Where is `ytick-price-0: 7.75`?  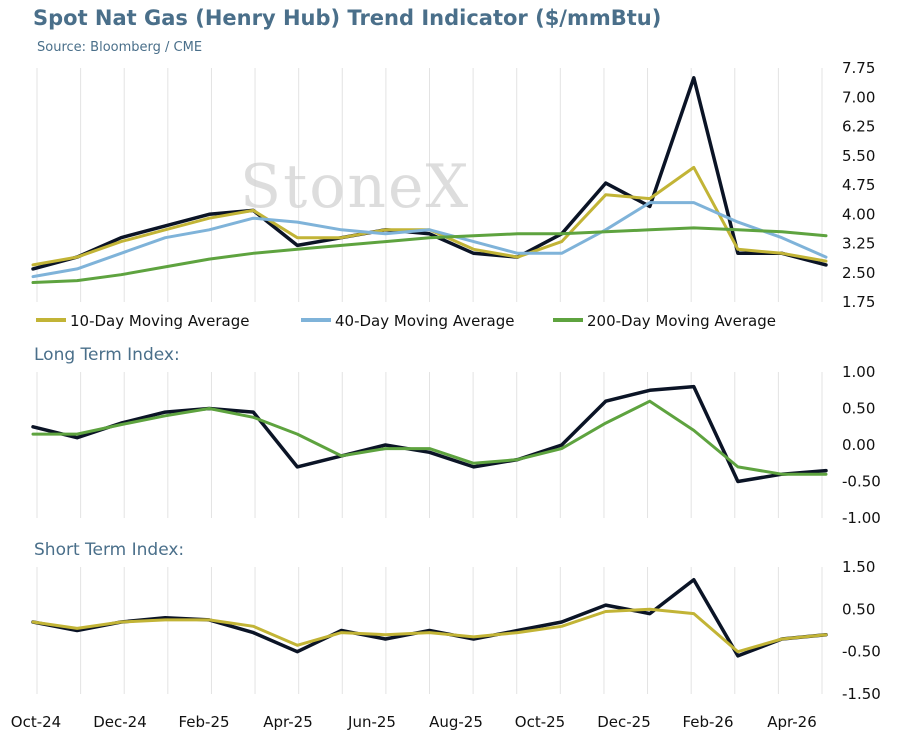 ytick-price-0: 7.75 is located at coordinates (858, 68).